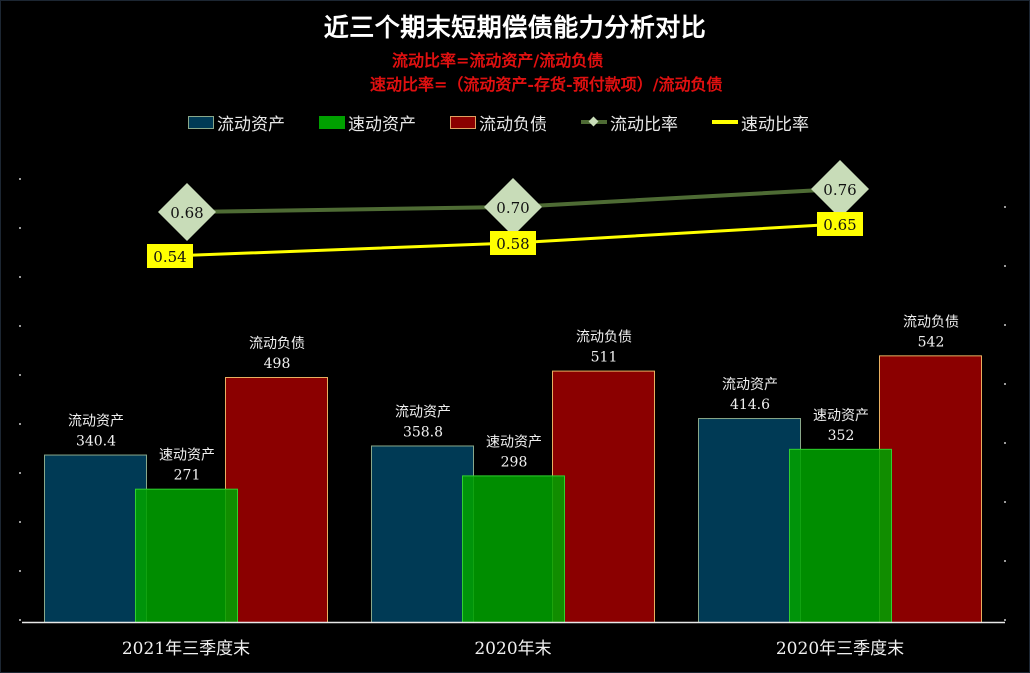 The image size is (1030, 673). What do you see at coordinates (725, 122) in the screenshot?
I see `quick-ratio-line-icon` at bounding box center [725, 122].